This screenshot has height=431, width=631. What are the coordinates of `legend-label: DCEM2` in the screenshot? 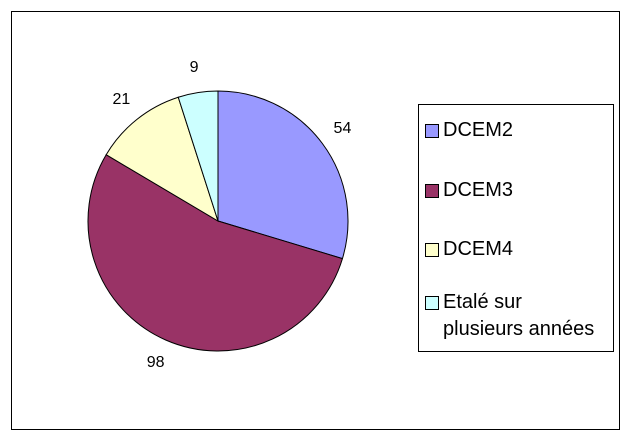 It's located at (478, 130).